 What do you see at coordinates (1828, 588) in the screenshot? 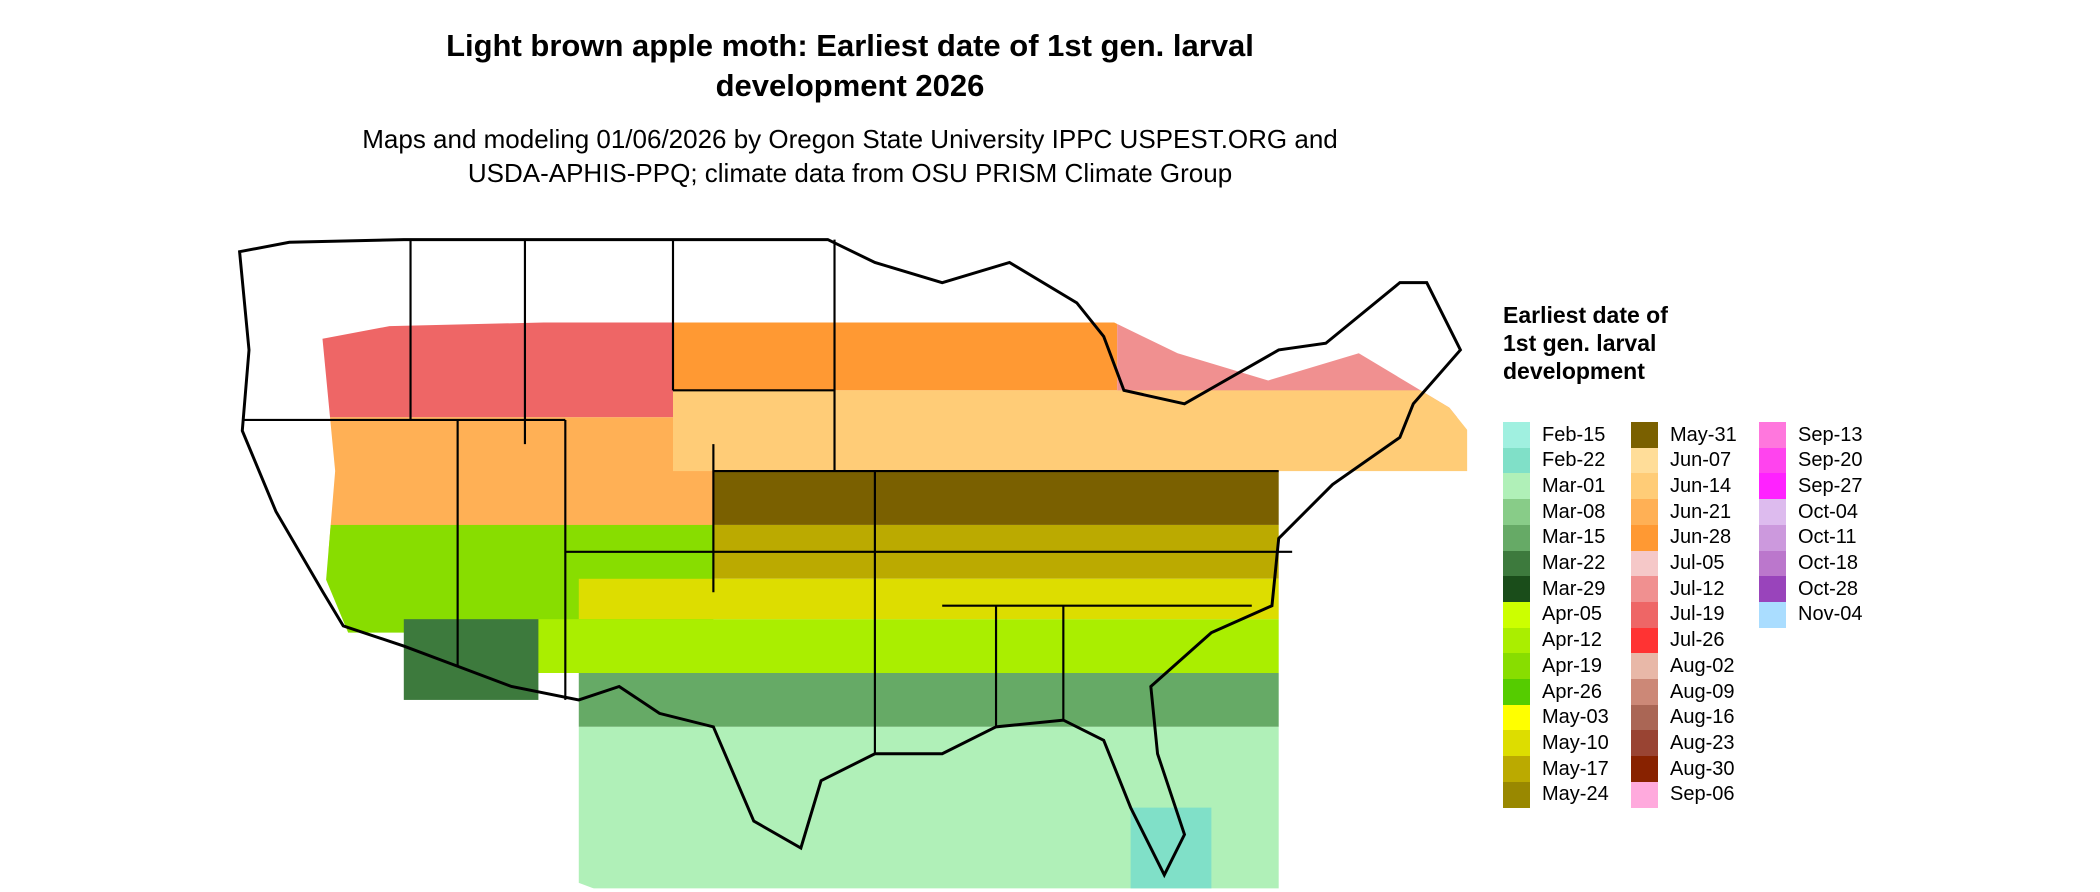
I see `legend-label: Oct-28` at bounding box center [1828, 588].